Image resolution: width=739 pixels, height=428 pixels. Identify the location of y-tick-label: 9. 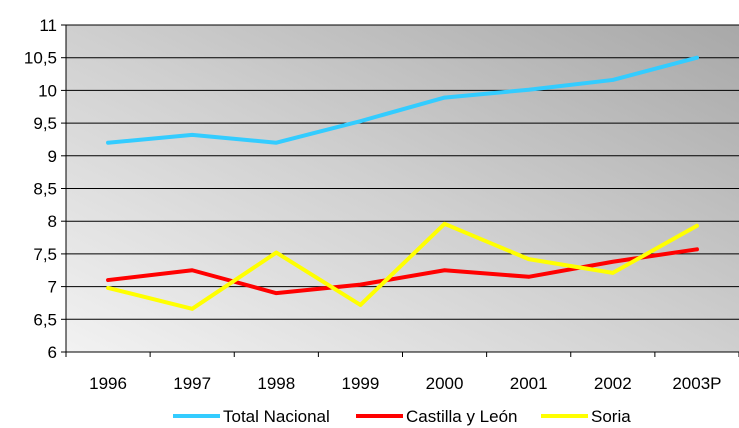
(52, 156).